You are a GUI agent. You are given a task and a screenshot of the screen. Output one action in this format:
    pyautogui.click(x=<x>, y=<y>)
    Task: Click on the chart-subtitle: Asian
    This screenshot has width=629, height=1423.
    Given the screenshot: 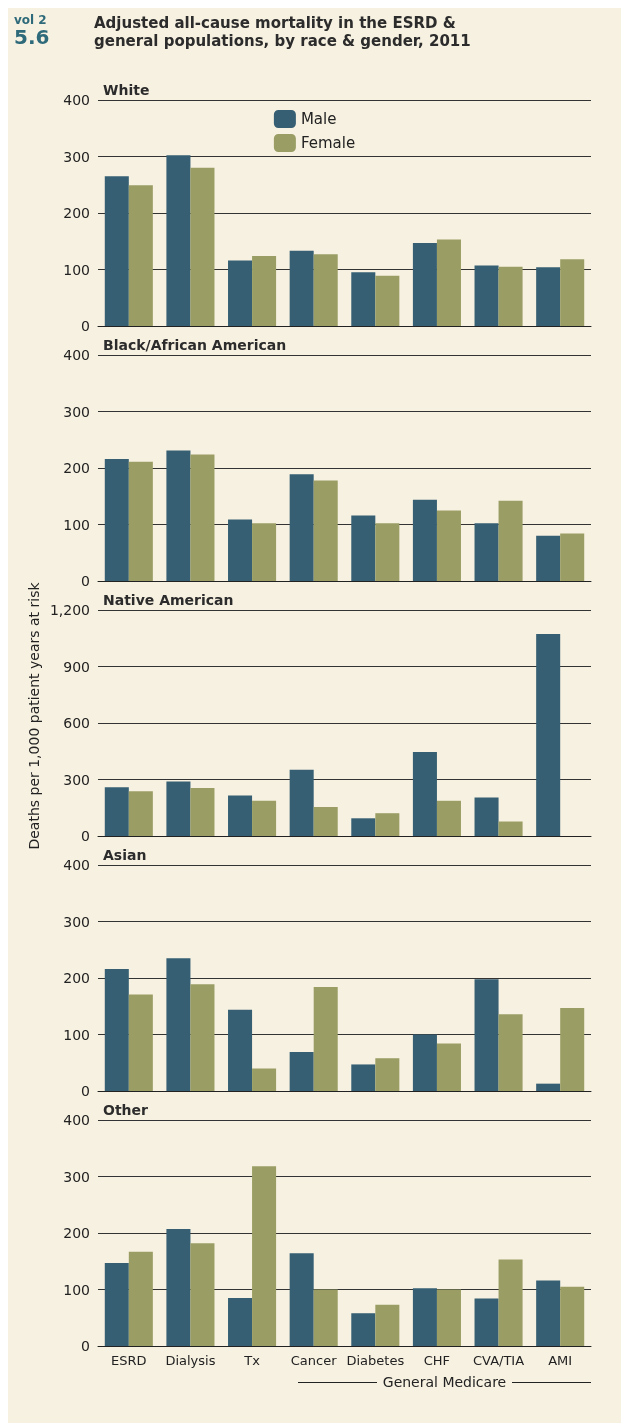 What is the action you would take?
    pyautogui.click(x=125, y=855)
    